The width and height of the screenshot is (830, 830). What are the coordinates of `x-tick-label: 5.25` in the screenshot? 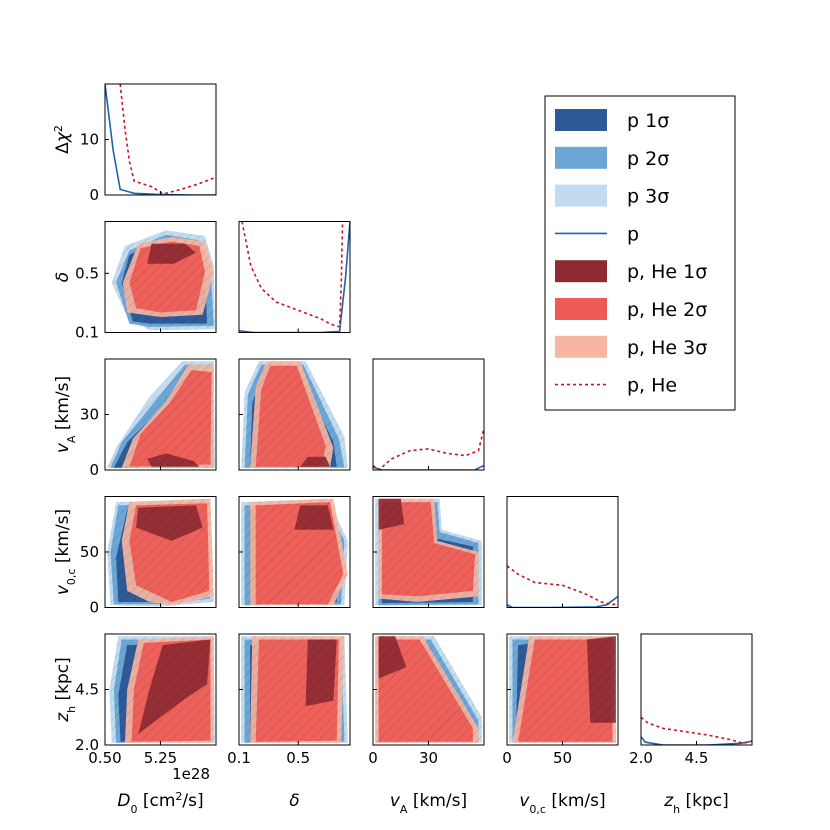 It's located at (160, 758).